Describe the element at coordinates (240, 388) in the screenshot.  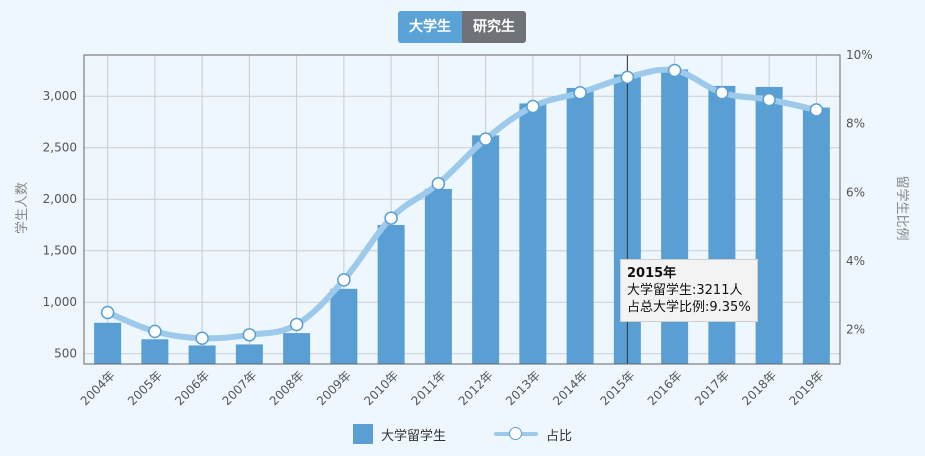
I see `x-tick-label: 2007年` at that location.